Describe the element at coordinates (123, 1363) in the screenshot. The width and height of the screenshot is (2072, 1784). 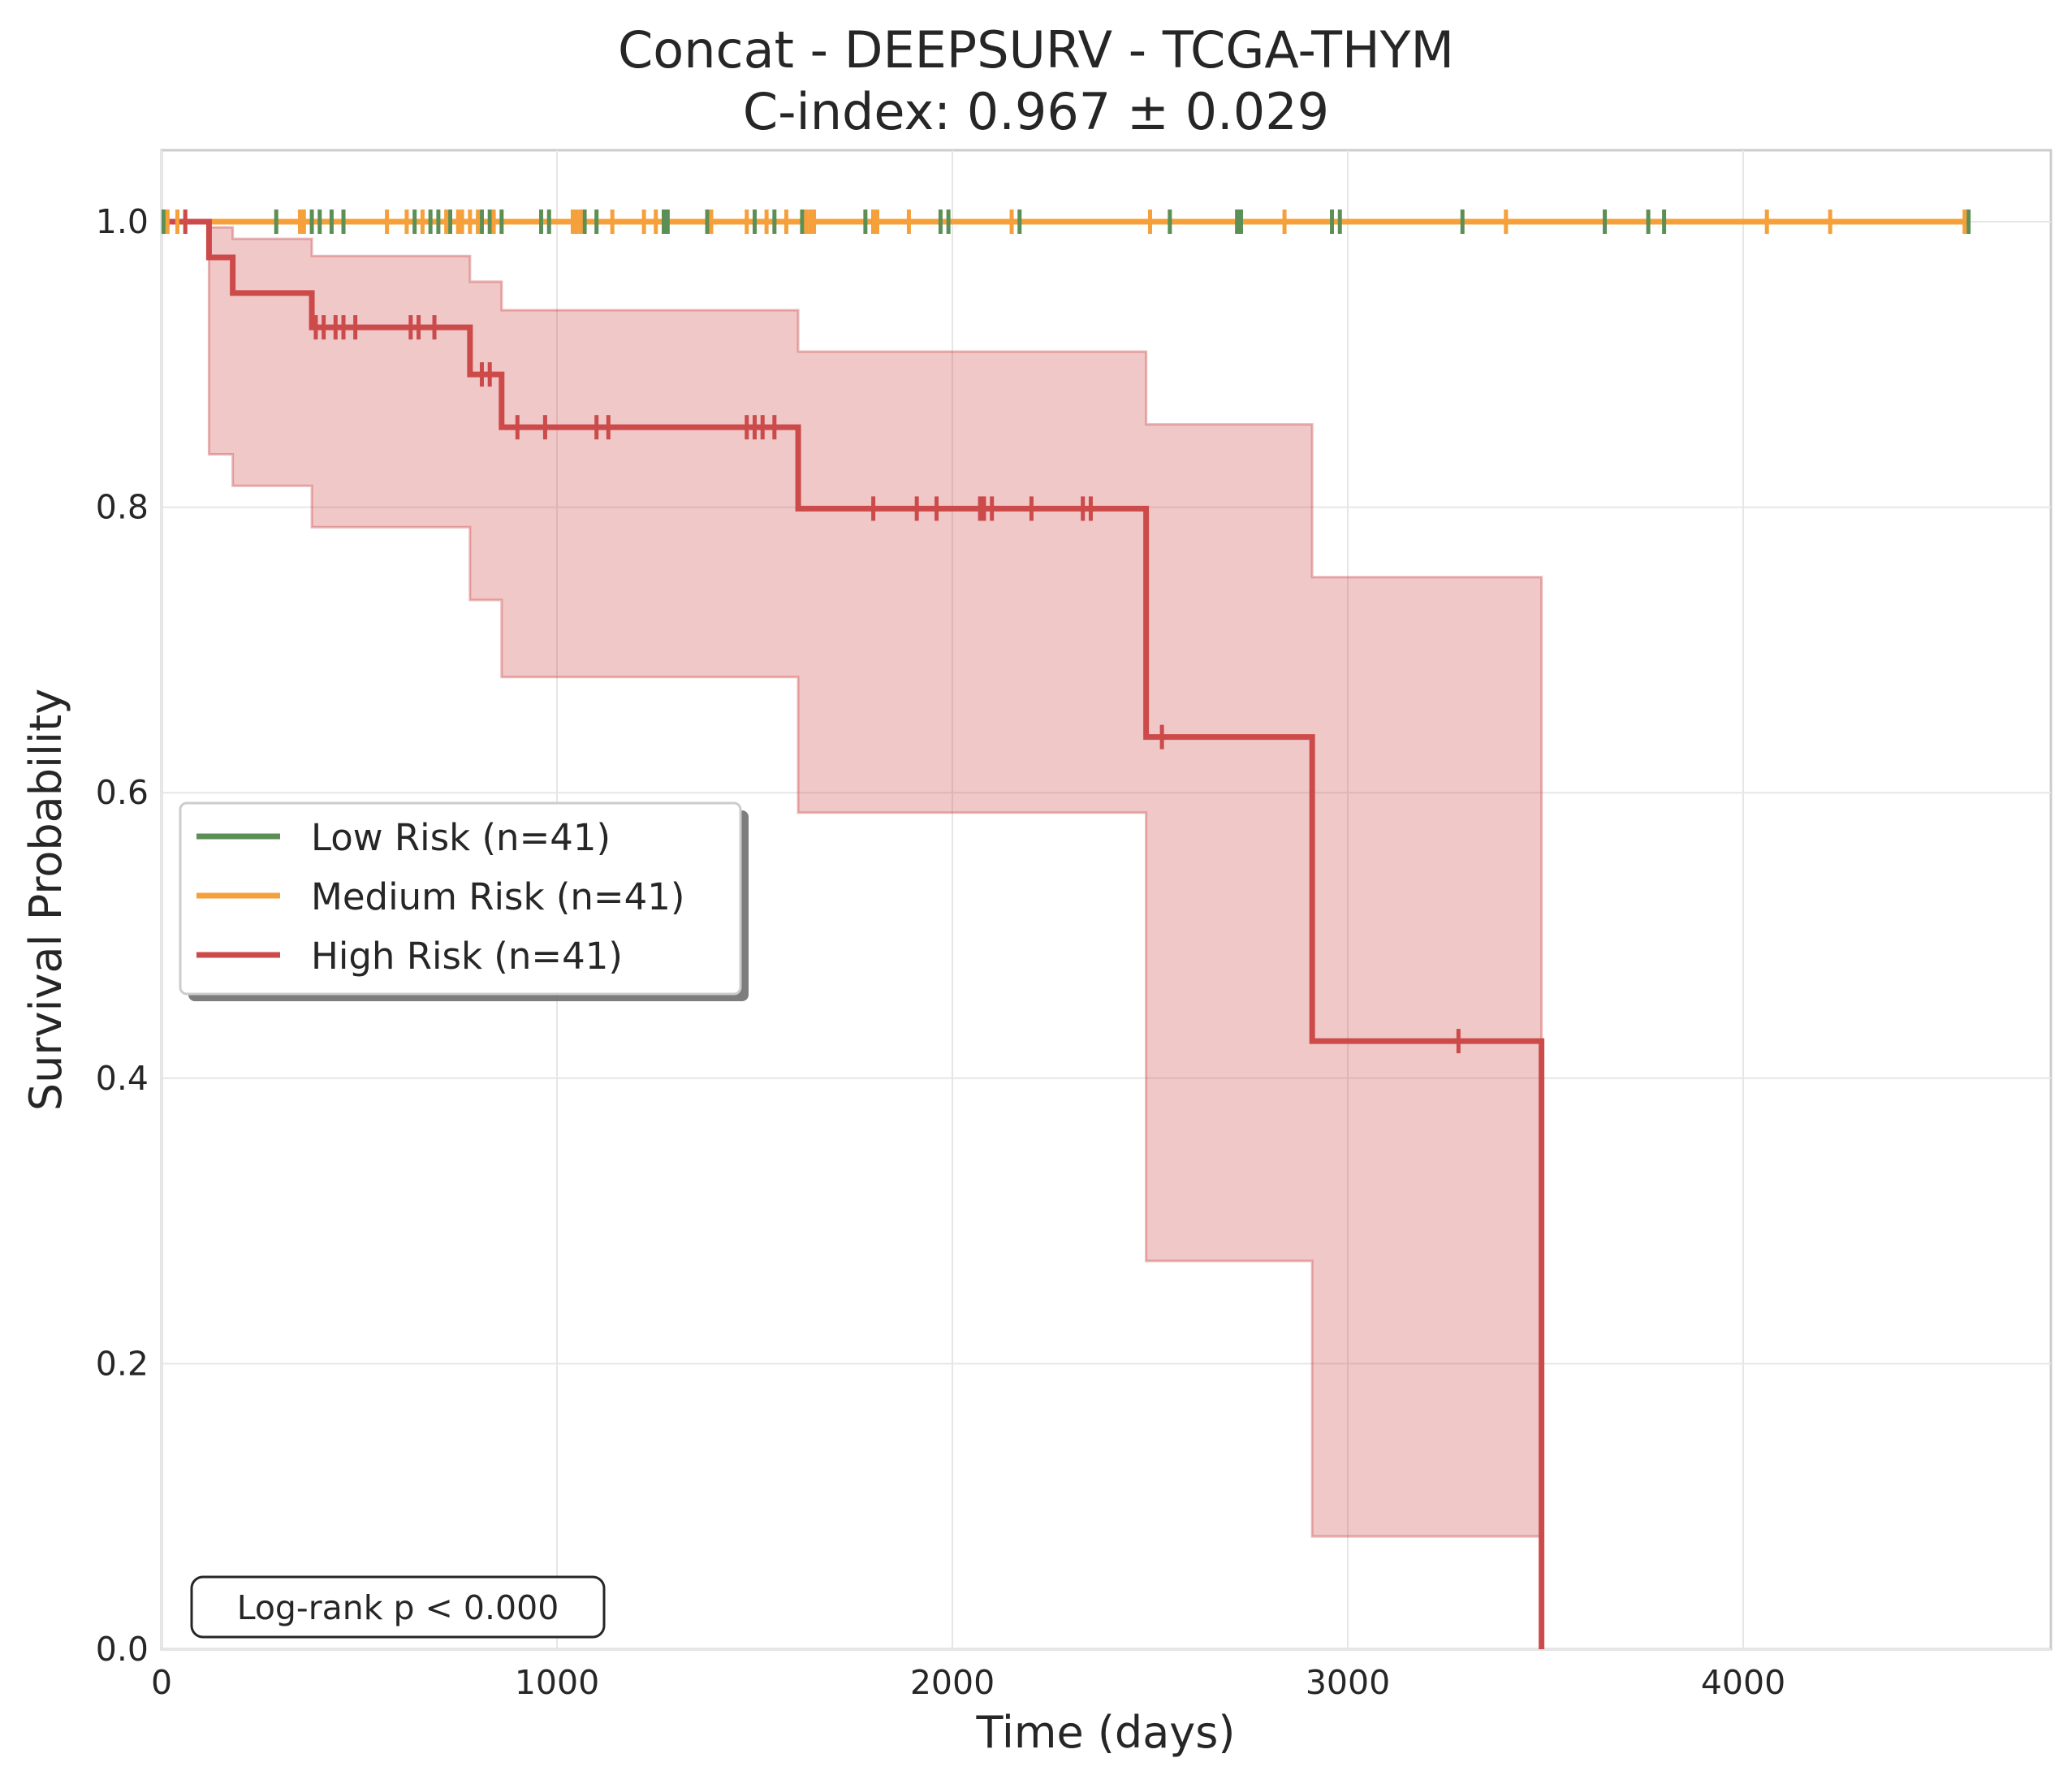
I see `y-tick-label: 0.2` at that location.